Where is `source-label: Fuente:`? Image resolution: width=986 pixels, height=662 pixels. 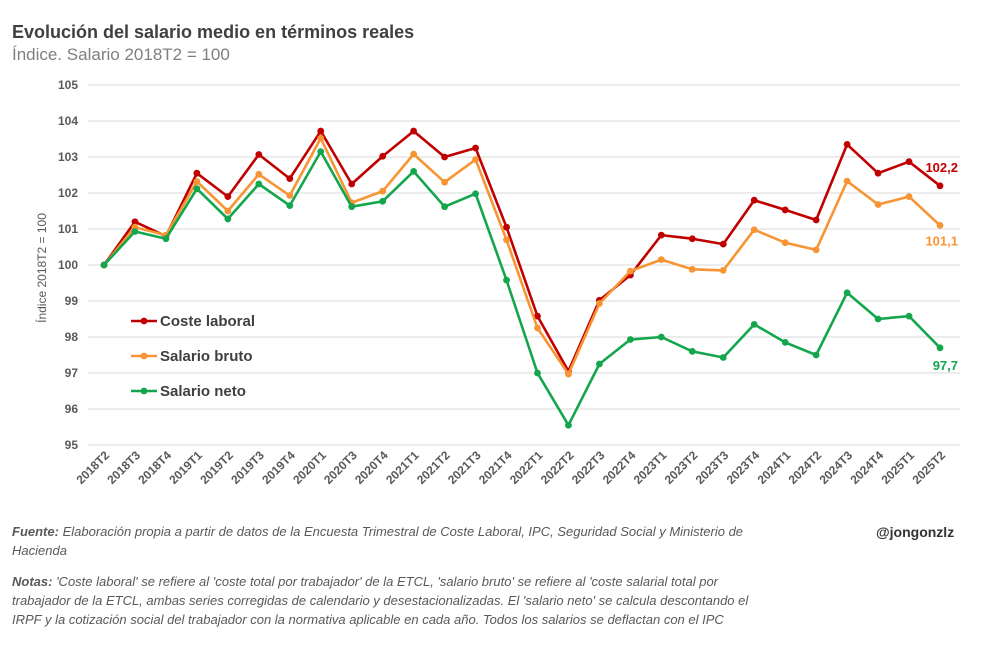 source-label: Fuente: is located at coordinates (35, 531).